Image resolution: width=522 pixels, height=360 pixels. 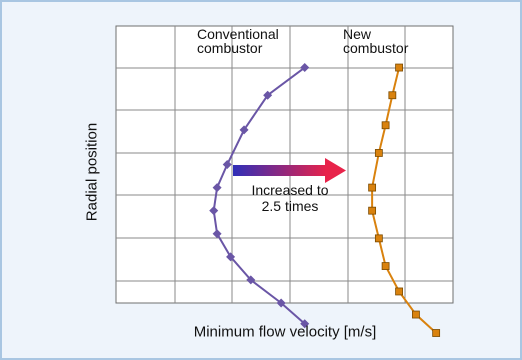 I want to click on x-axis-label: Minimum flow velocity [m/s], so click(x=285, y=332).